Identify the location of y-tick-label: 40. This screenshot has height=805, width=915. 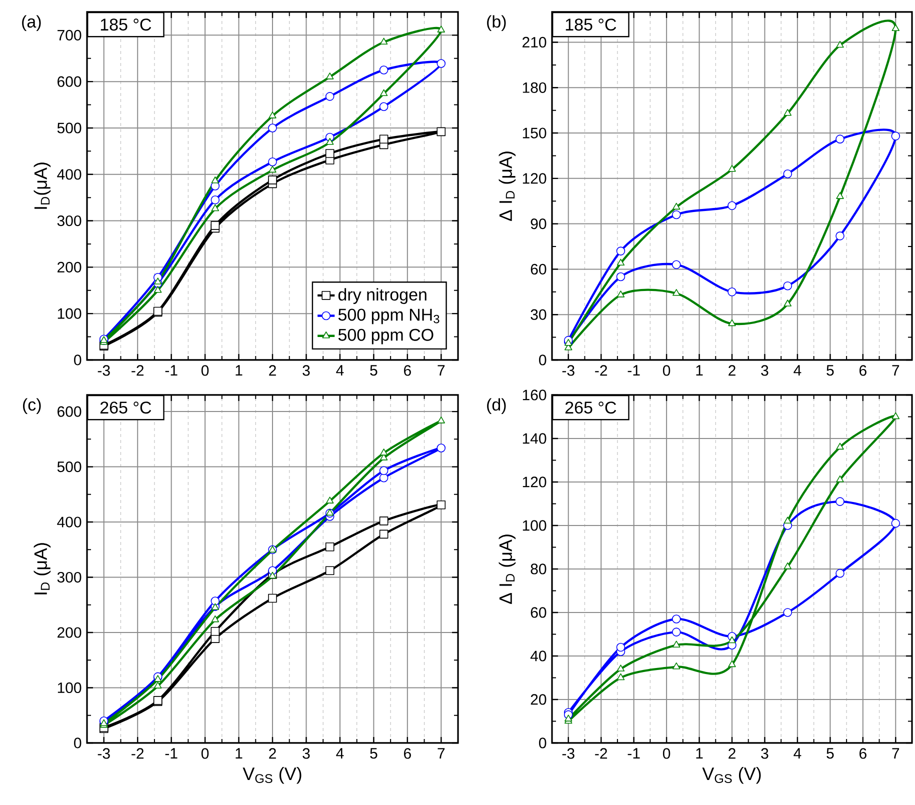
(538, 656).